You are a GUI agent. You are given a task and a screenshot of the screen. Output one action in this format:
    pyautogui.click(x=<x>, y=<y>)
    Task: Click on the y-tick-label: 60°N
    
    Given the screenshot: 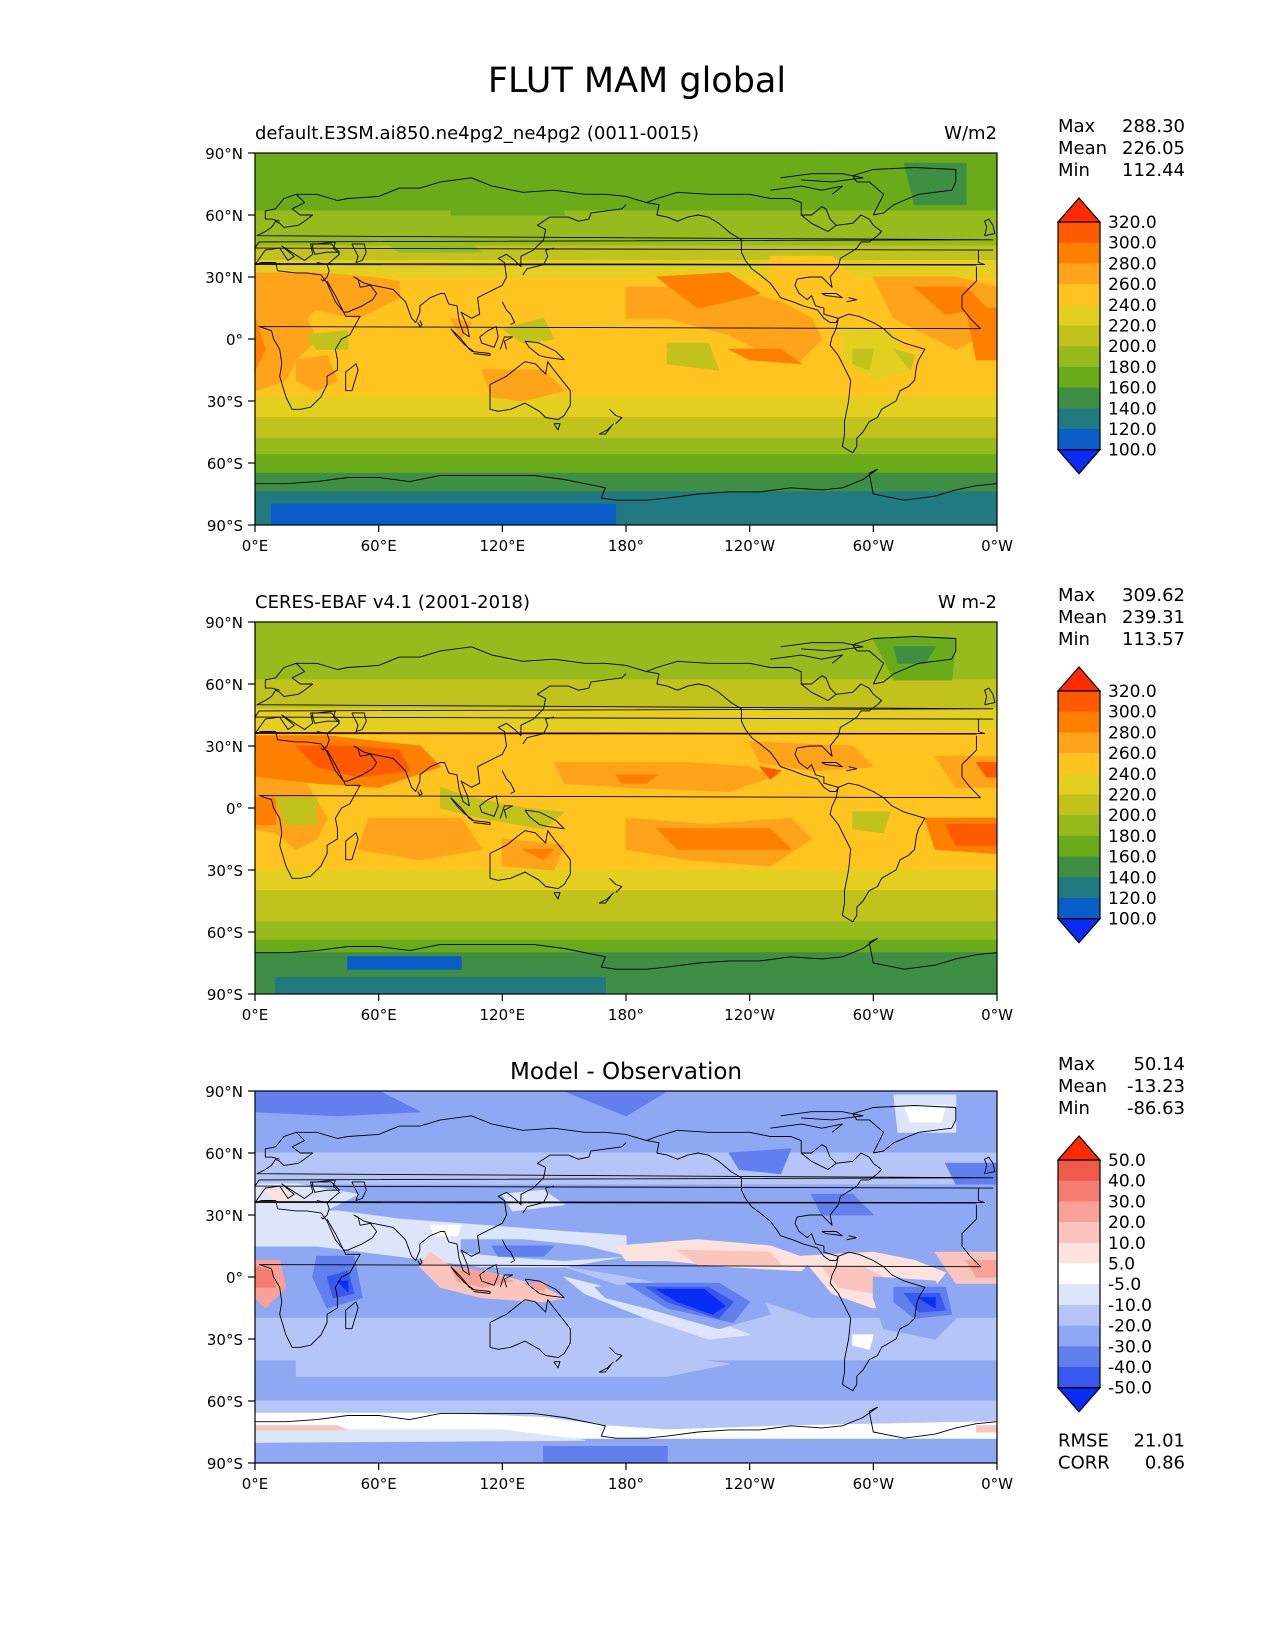 What is the action you would take?
    pyautogui.click(x=224, y=216)
    